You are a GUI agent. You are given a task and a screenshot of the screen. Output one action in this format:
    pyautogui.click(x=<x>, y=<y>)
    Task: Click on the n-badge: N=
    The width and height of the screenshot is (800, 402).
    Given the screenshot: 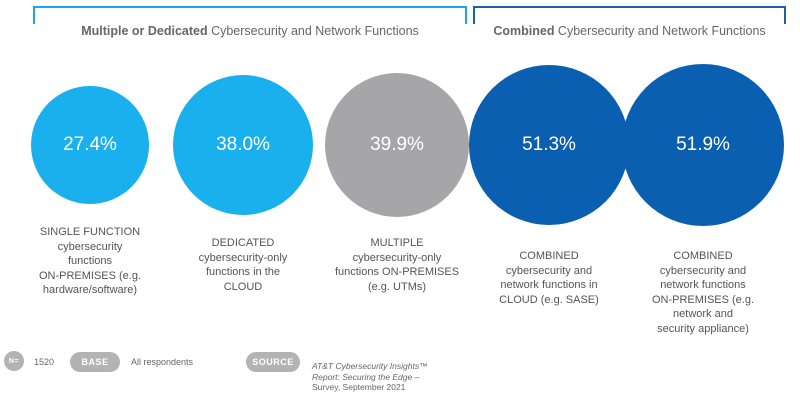 What is the action you would take?
    pyautogui.click(x=14, y=361)
    